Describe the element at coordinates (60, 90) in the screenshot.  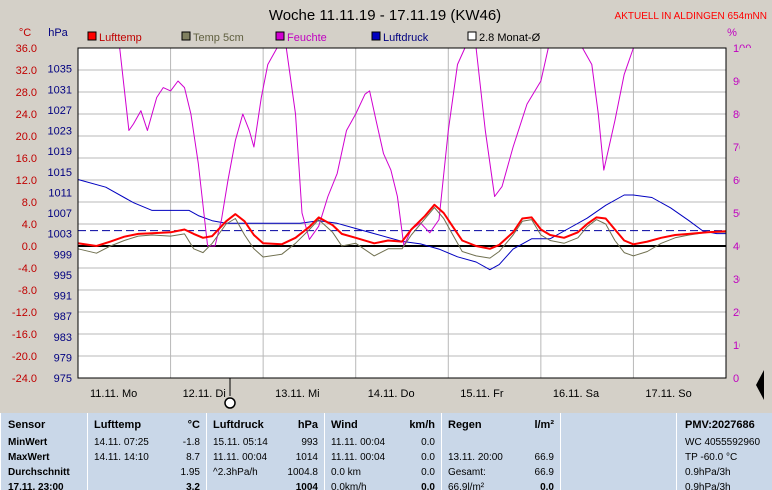
I see `pressure-tick-label: 1031` at that location.